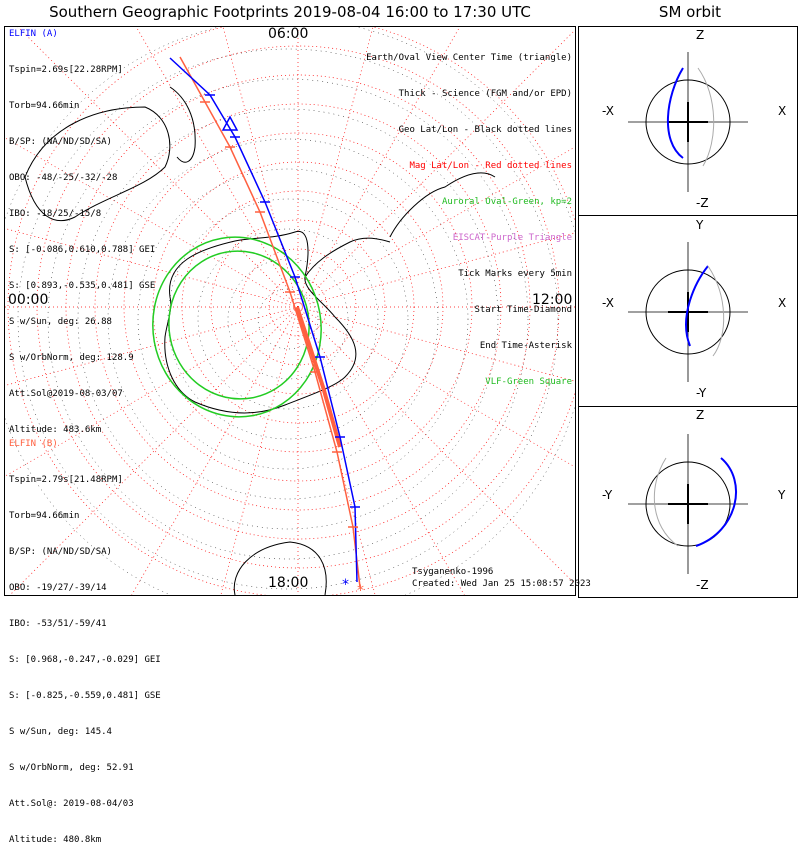  Describe the element at coordinates (485, 130) in the screenshot. I see `legend-item: Geo Lat/Lon - Black dotted lines` at that location.